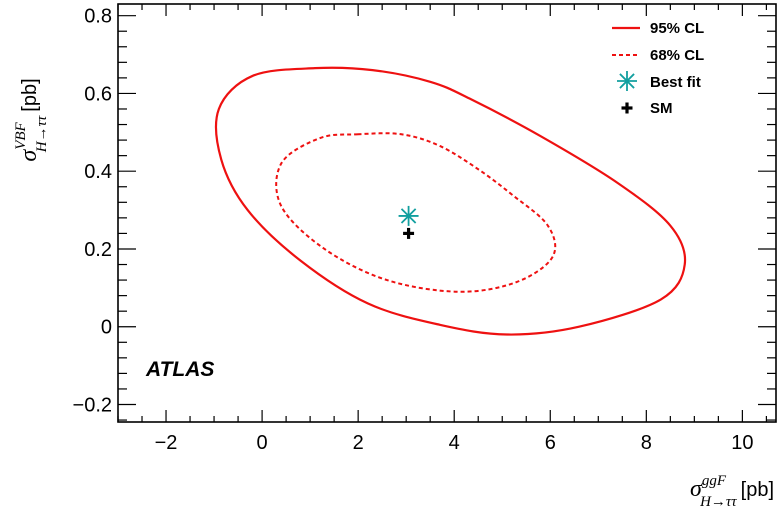  I want to click on x-axis-symbol: σ, so click(696, 489).